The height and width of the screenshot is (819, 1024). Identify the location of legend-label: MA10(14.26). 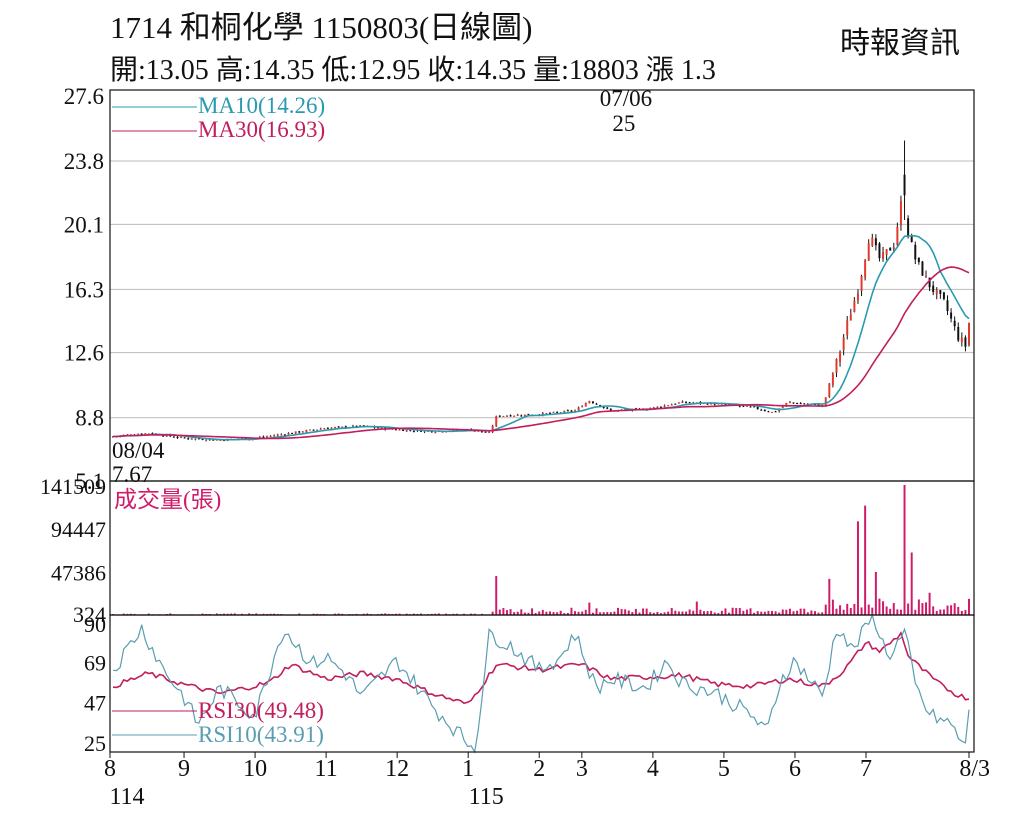
(261, 105).